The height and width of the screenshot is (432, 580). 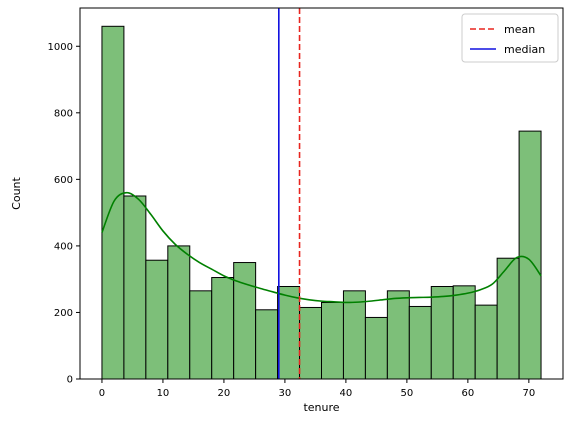 What do you see at coordinates (467, 393) in the screenshot?
I see `x-tick-label: 60` at bounding box center [467, 393].